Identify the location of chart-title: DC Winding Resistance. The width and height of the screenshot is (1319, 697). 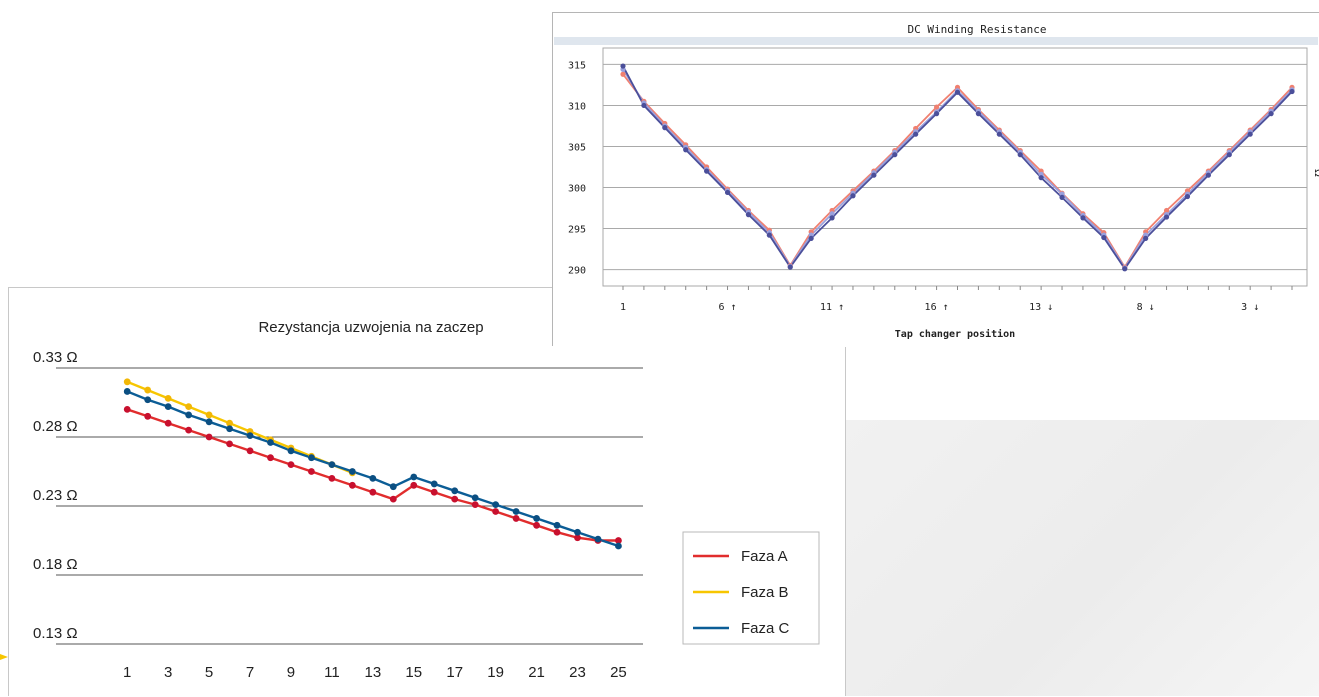
(976, 29).